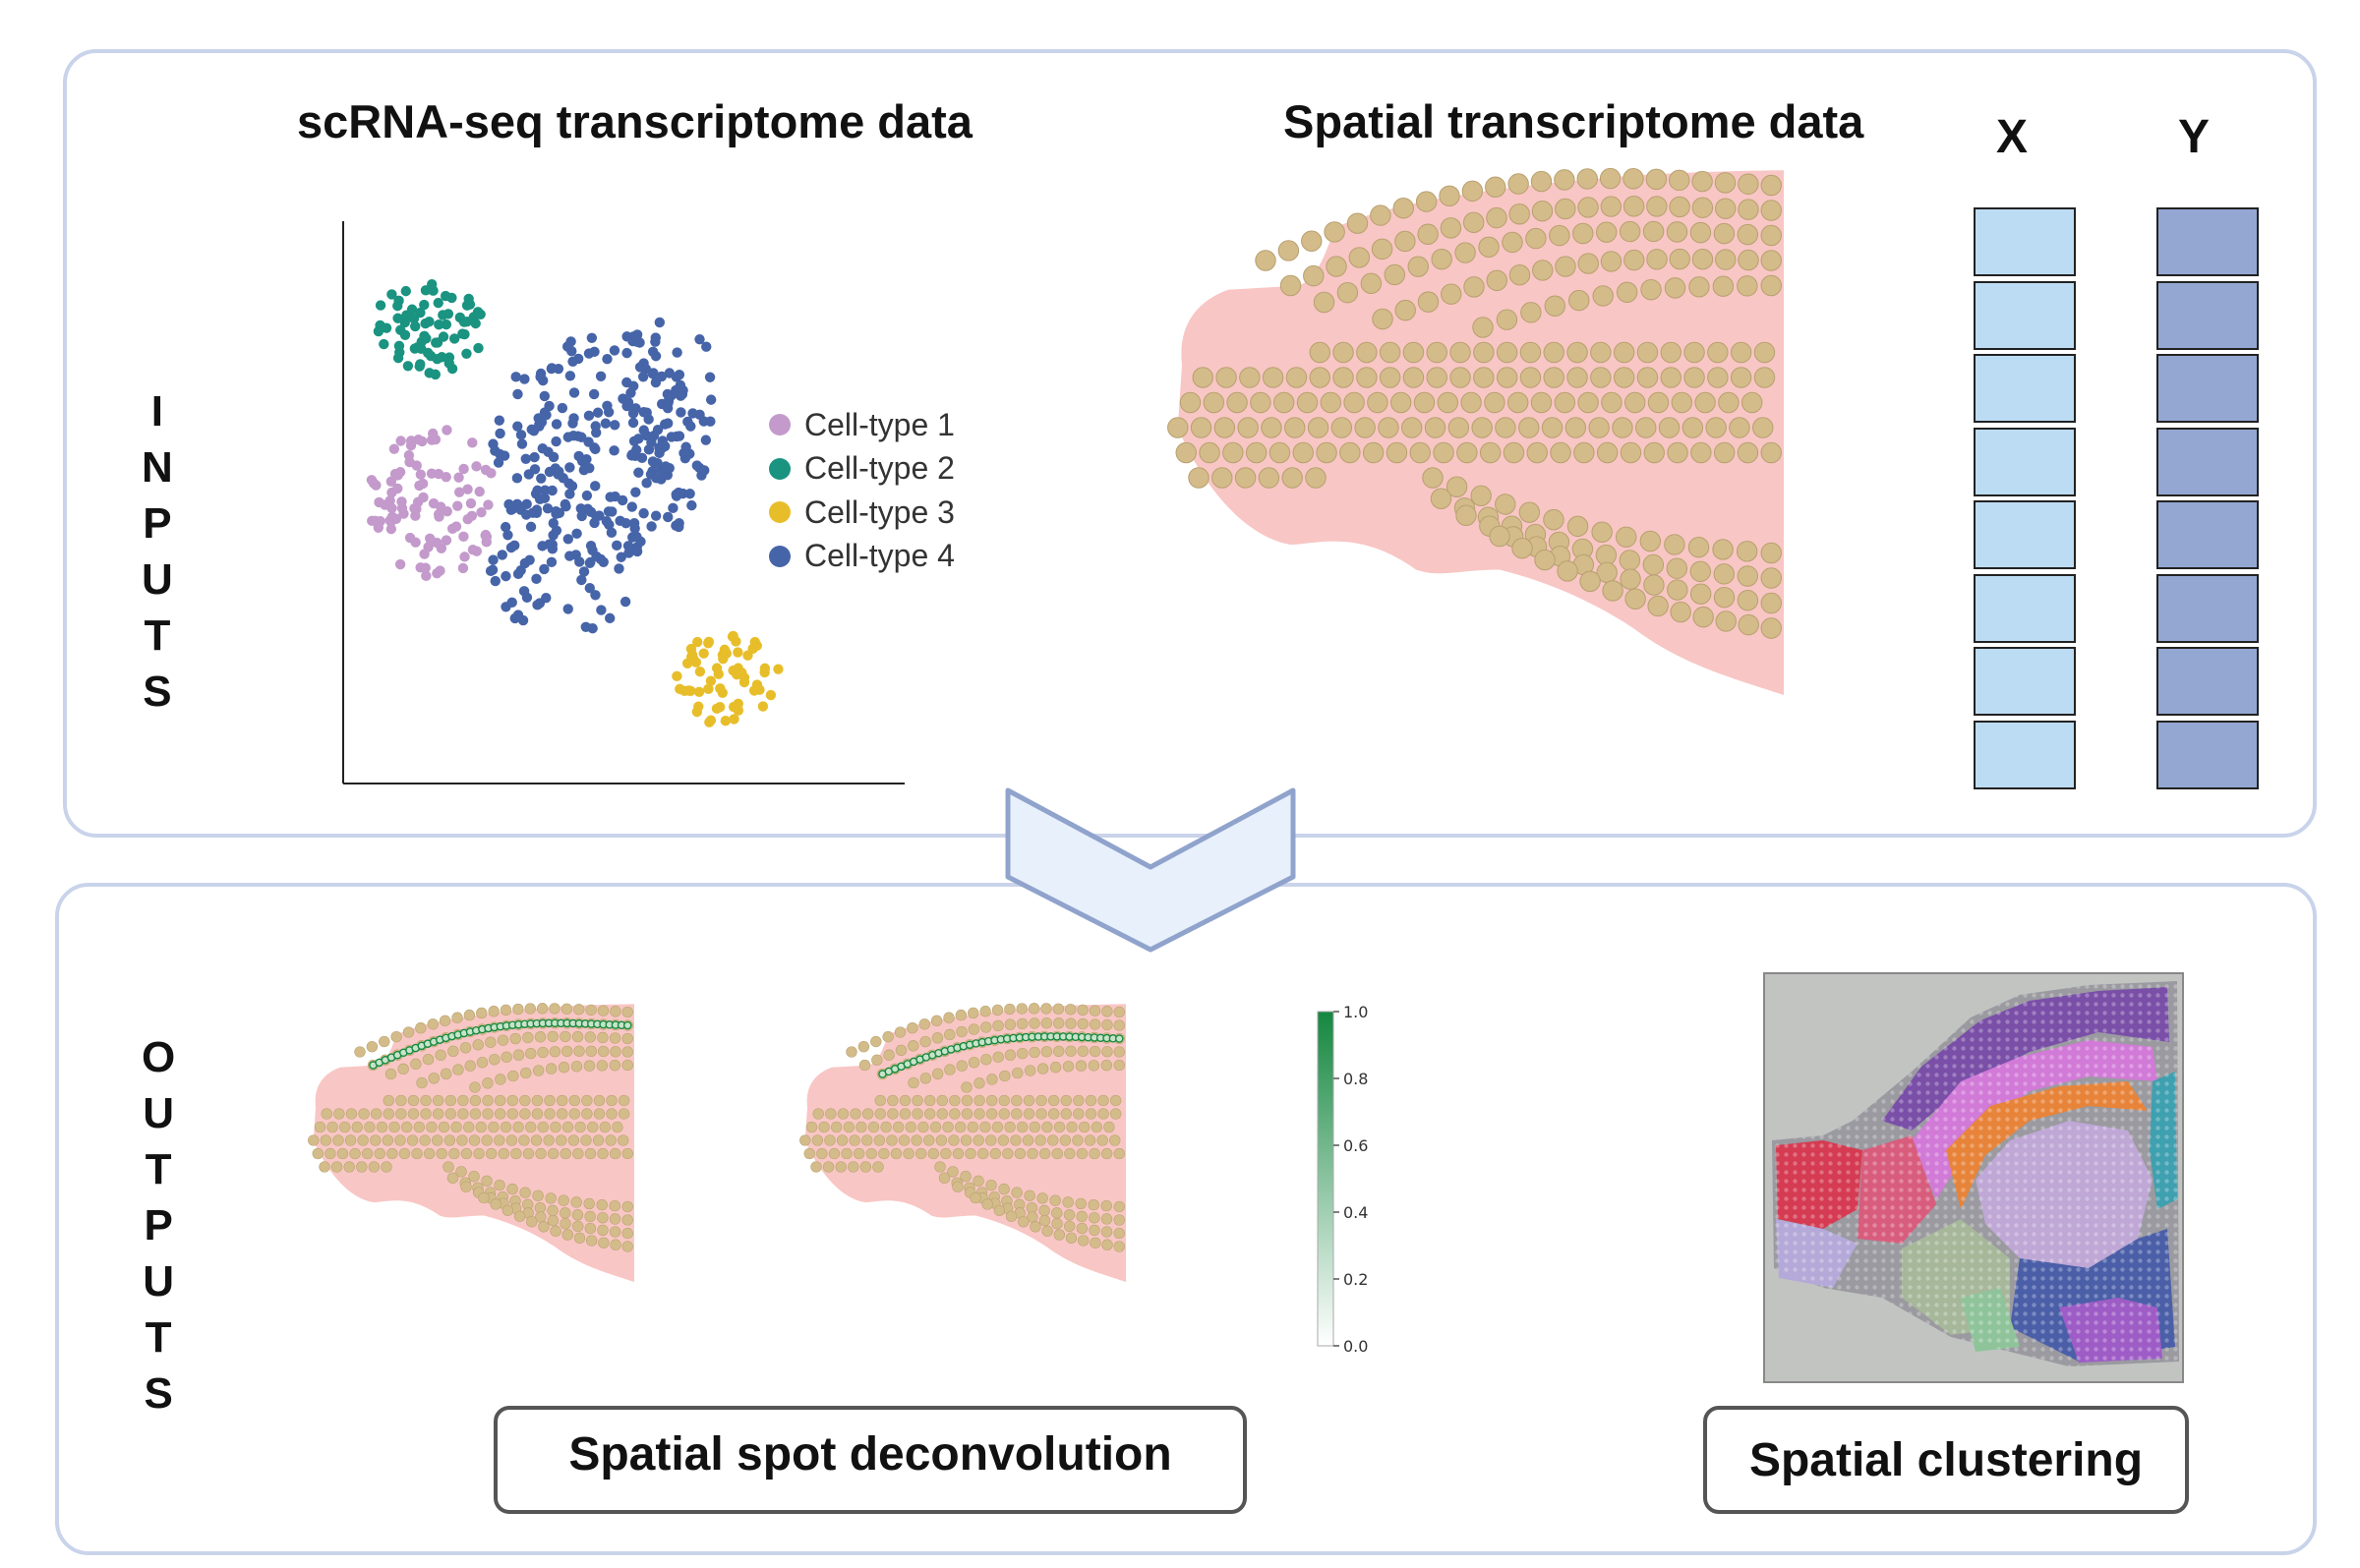 Image resolution: width=2360 pixels, height=1568 pixels. What do you see at coordinates (862, 557) in the screenshot?
I see `legend-item-cell-type-4: Cell-type 4` at bounding box center [862, 557].